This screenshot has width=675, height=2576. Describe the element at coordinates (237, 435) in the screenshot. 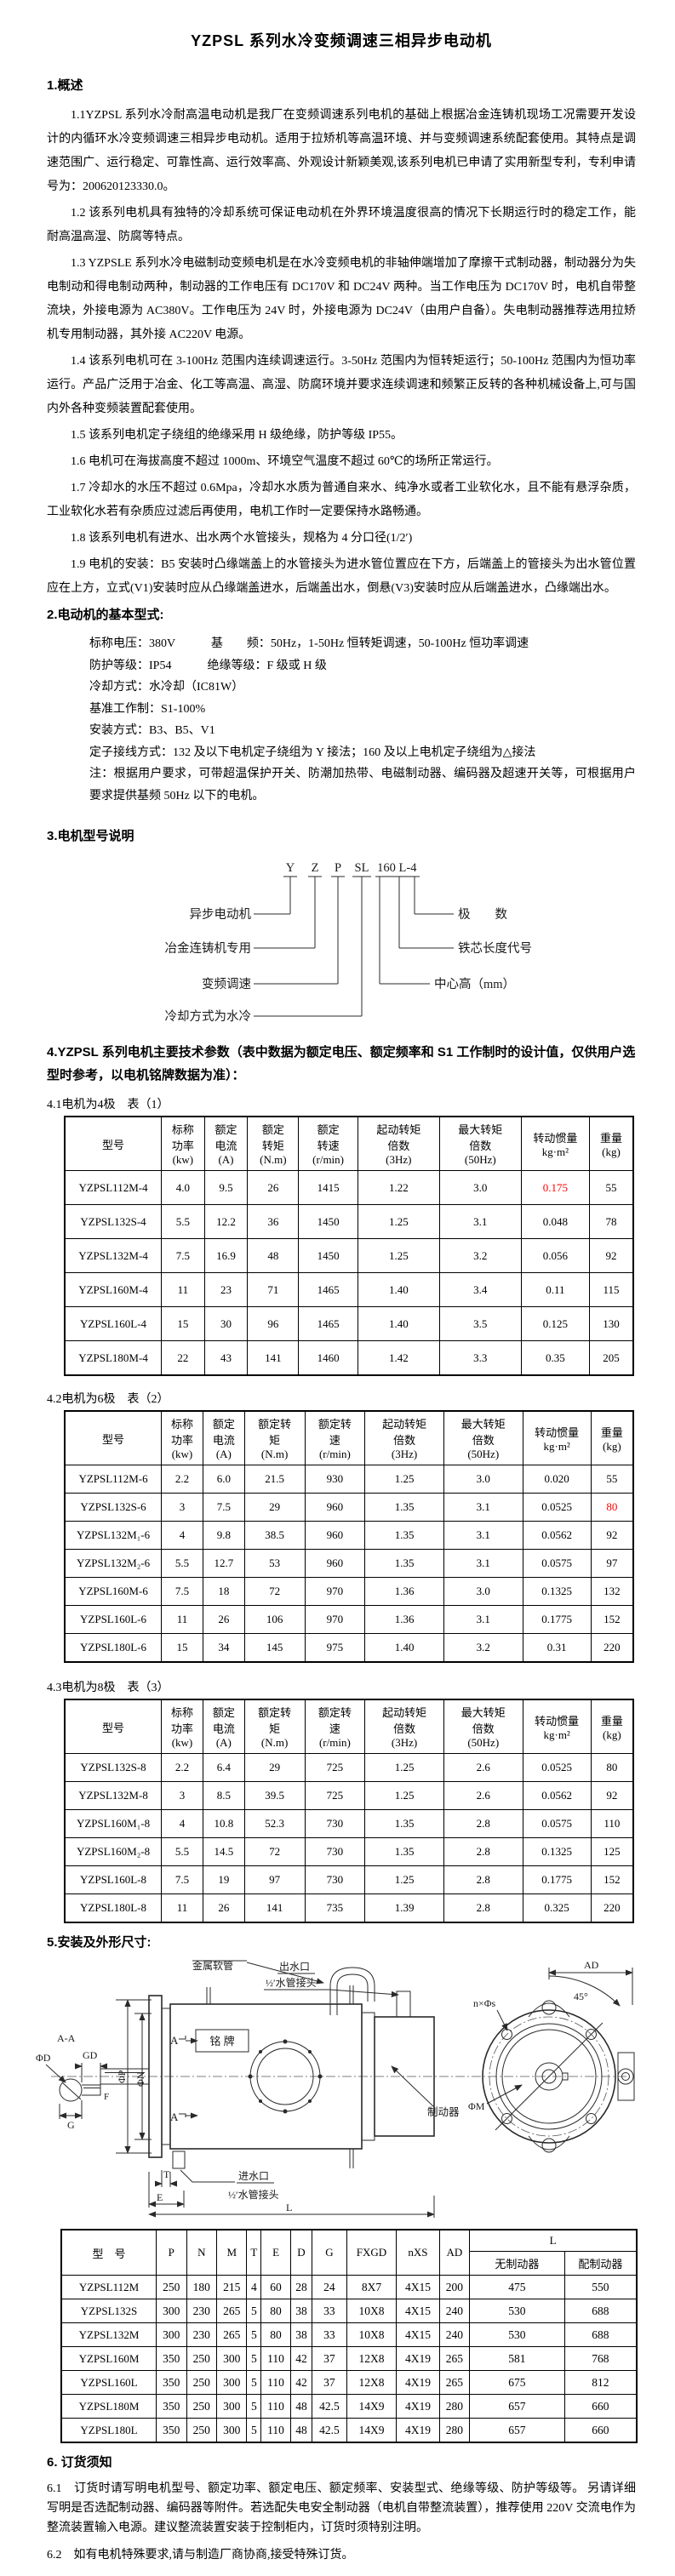

I see `paragraph-1-5: 1.5 该系列电机定子绕组的绝缘采用 H 级绝缘，防护等级 IP55。` at that location.